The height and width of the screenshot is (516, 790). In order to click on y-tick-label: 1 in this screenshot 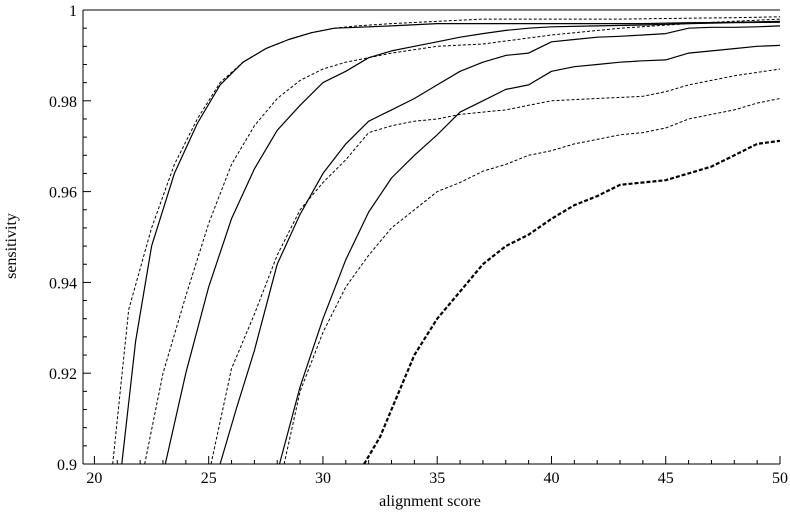, I will do `click(73, 11)`.